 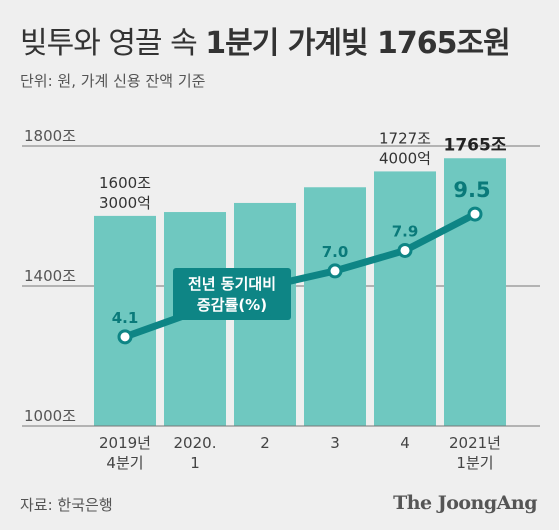 I want to click on y-tick-label: 1400조, so click(x=50, y=276).